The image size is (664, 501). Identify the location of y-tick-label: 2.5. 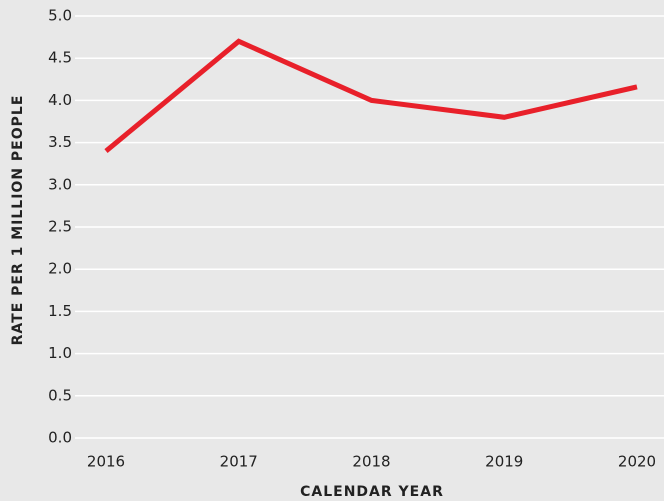
(60, 227).